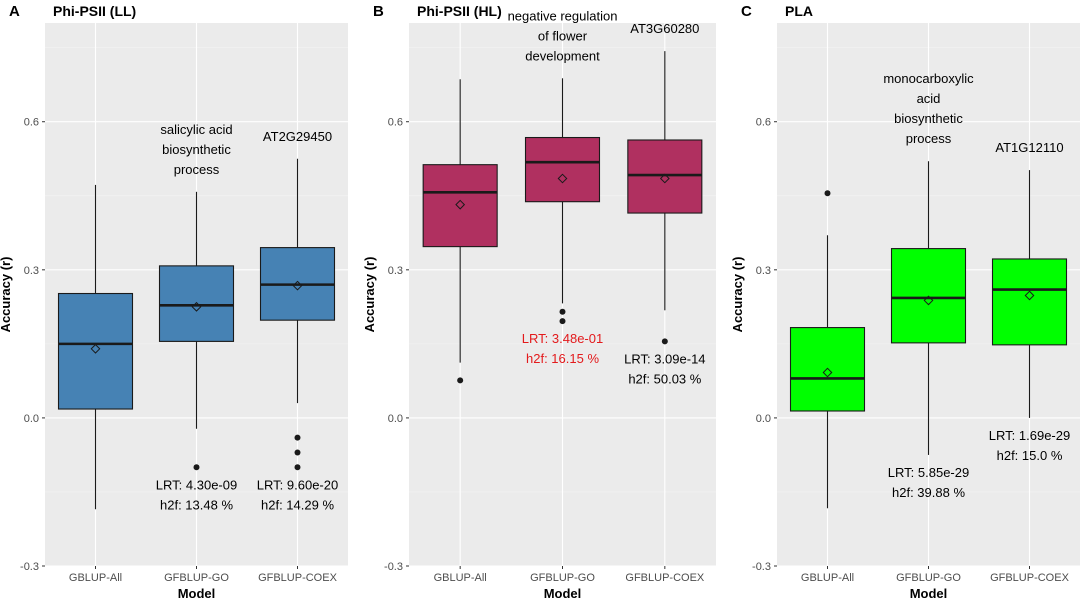 This screenshot has height=602, width=1084. I want to click on feature-annotation: of flower, so click(563, 35).